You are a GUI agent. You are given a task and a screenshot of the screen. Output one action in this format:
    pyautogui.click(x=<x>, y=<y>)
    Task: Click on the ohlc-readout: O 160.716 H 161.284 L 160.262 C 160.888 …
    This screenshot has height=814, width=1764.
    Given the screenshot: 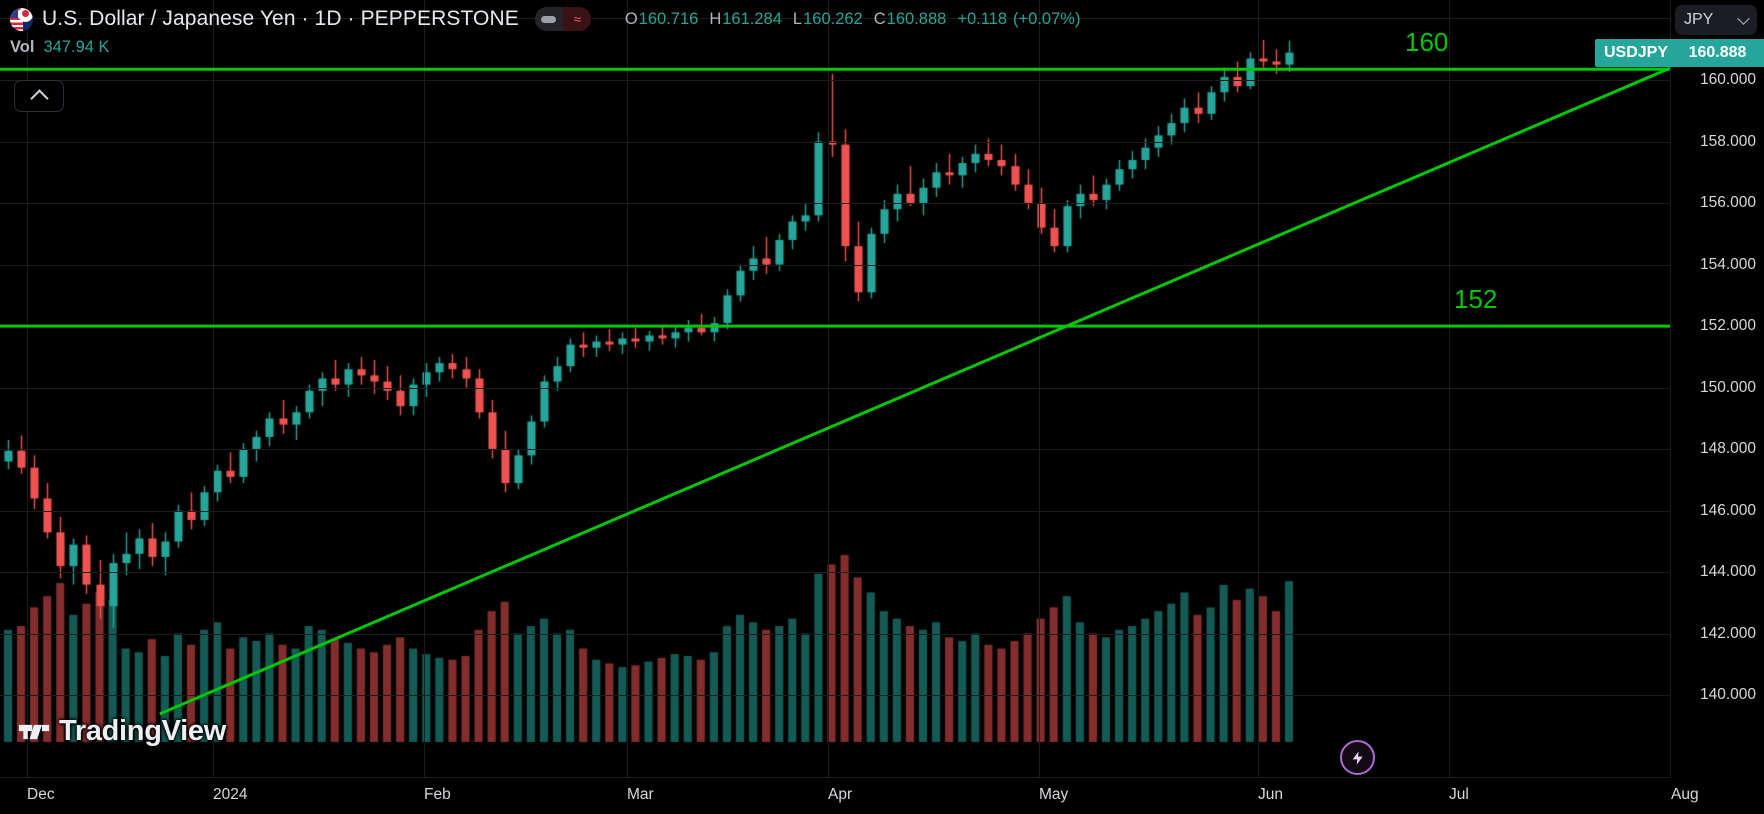 What is the action you would take?
    pyautogui.click(x=853, y=19)
    